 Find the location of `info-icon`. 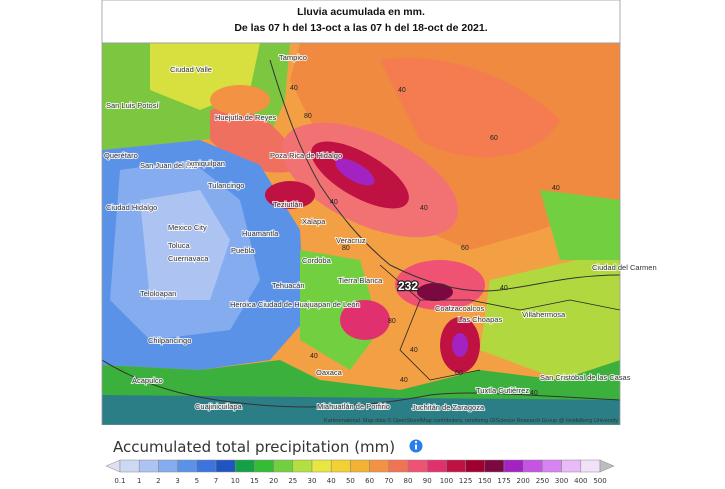

info-icon is located at coordinates (416, 446).